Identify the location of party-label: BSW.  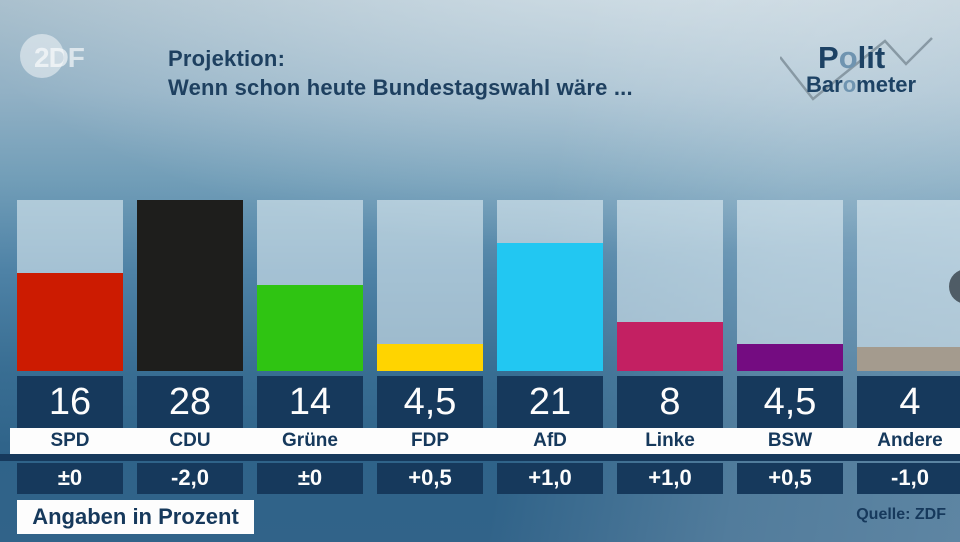
(790, 441).